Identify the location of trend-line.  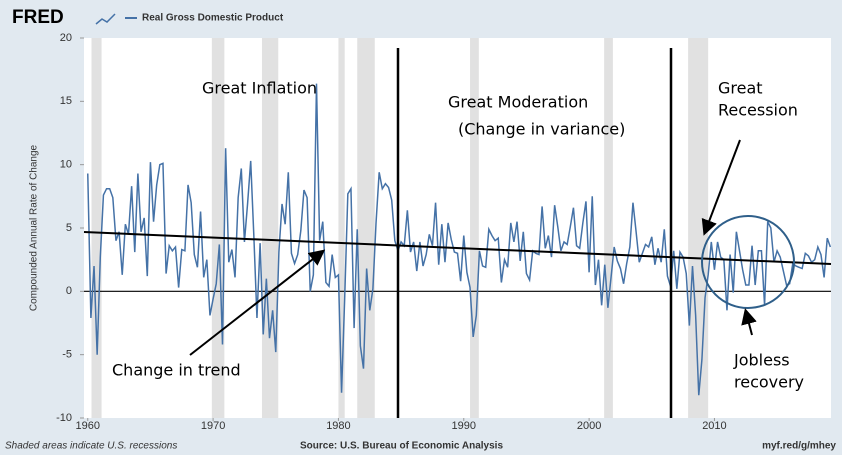
(457, 248).